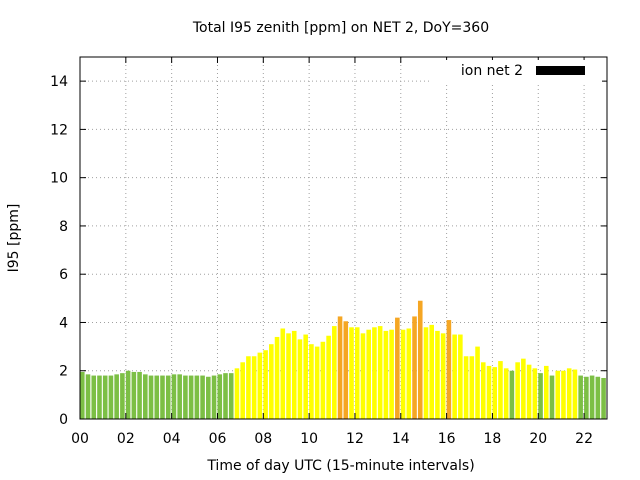  I want to click on x-tick-label: 18, so click(493, 439).